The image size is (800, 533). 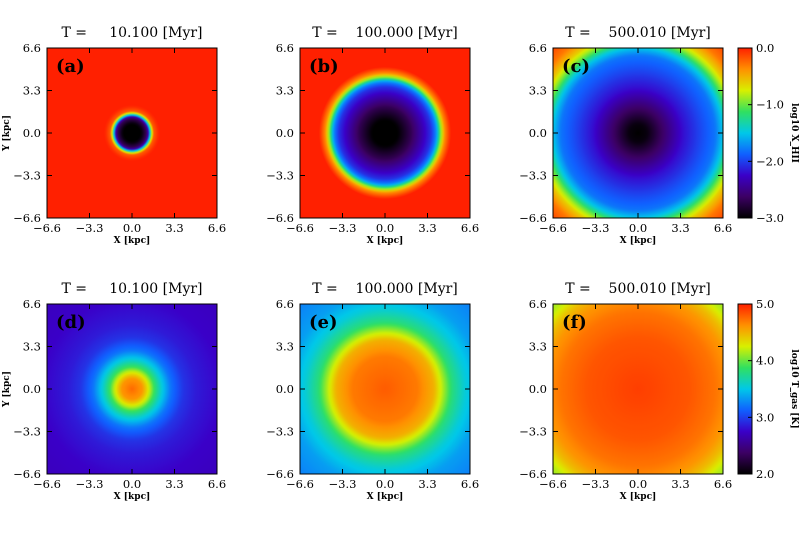 What do you see at coordinates (770, 105) in the screenshot?
I see `colorbar-tick-label: −1.0` at bounding box center [770, 105].